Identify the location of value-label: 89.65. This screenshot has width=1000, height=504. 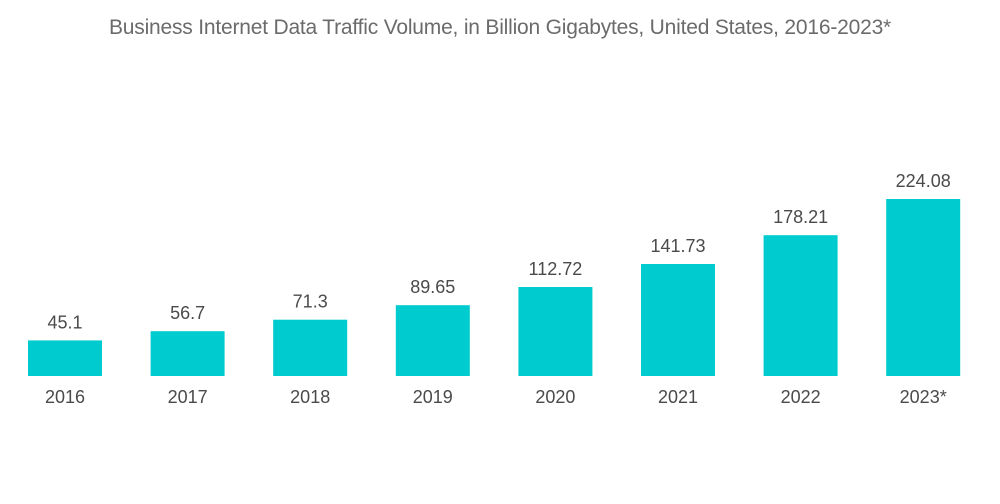
(432, 287).